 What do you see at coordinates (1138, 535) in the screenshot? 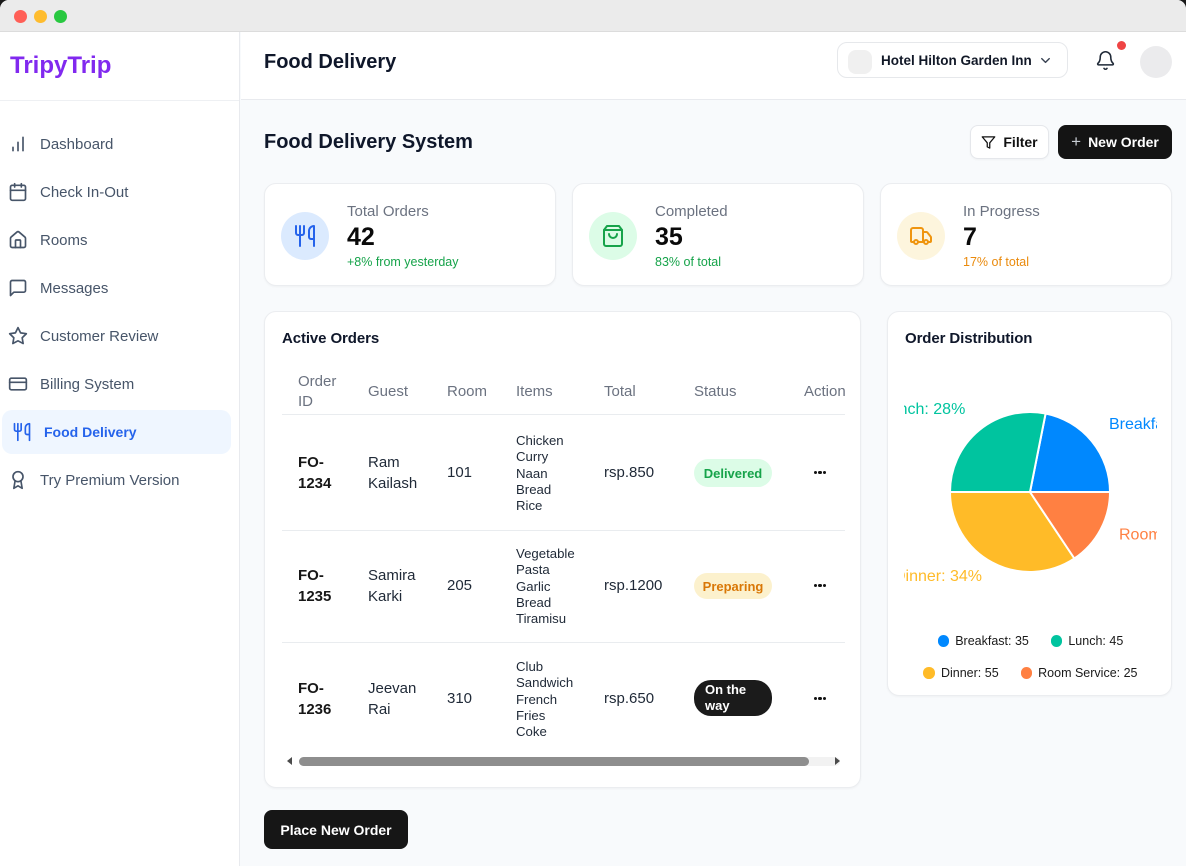
I see `svg-text: Room Service: 16%` at bounding box center [1138, 535].